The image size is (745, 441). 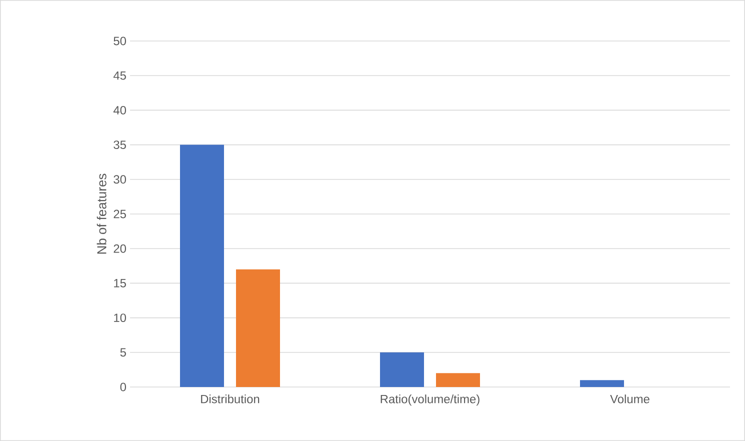 I want to click on y-tick-label: 5, so click(x=123, y=352).